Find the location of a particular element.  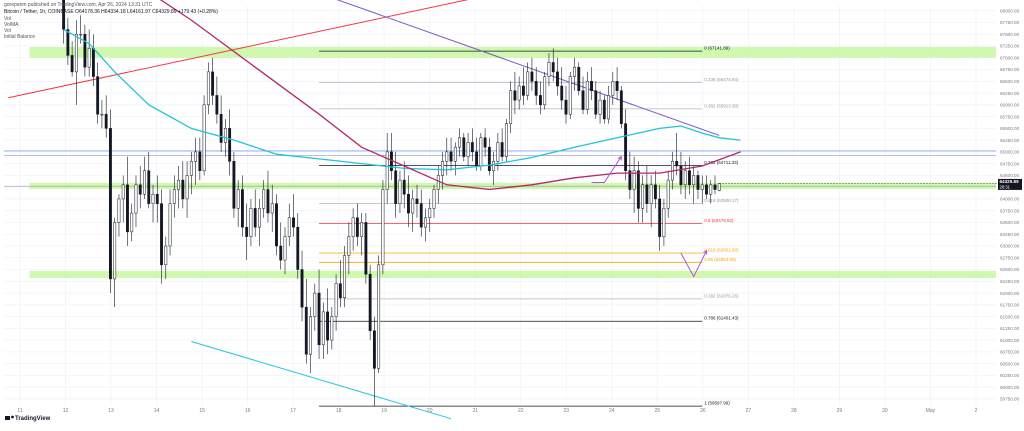

x-tick-label: 23 is located at coordinates (567, 411).